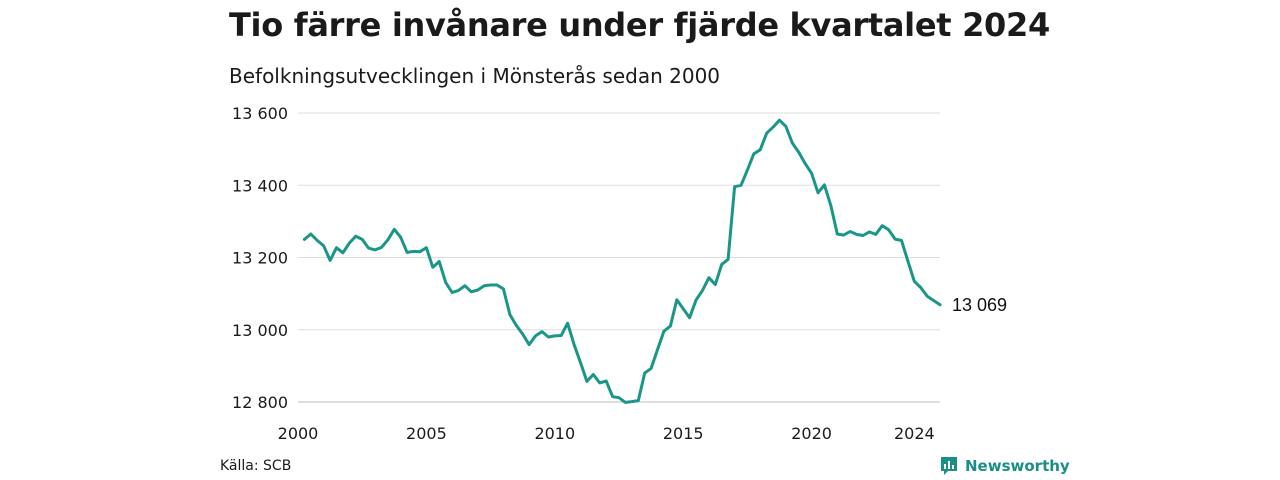 The width and height of the screenshot is (1280, 480). What do you see at coordinates (606, 433) in the screenshot?
I see `x-axis-ticks: 2000 2005 2010 2015 2020 2024` at bounding box center [606, 433].